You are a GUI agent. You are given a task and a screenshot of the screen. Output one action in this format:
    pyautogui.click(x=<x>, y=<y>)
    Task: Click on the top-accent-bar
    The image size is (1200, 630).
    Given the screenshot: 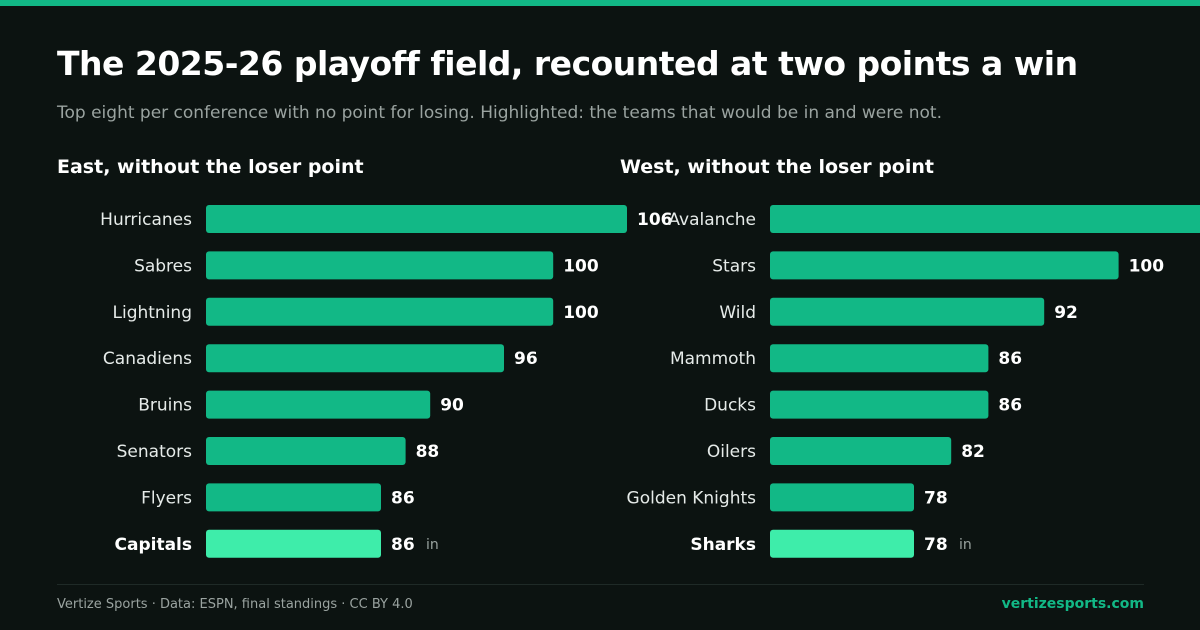 What is the action you would take?
    pyautogui.click(x=600, y=3)
    